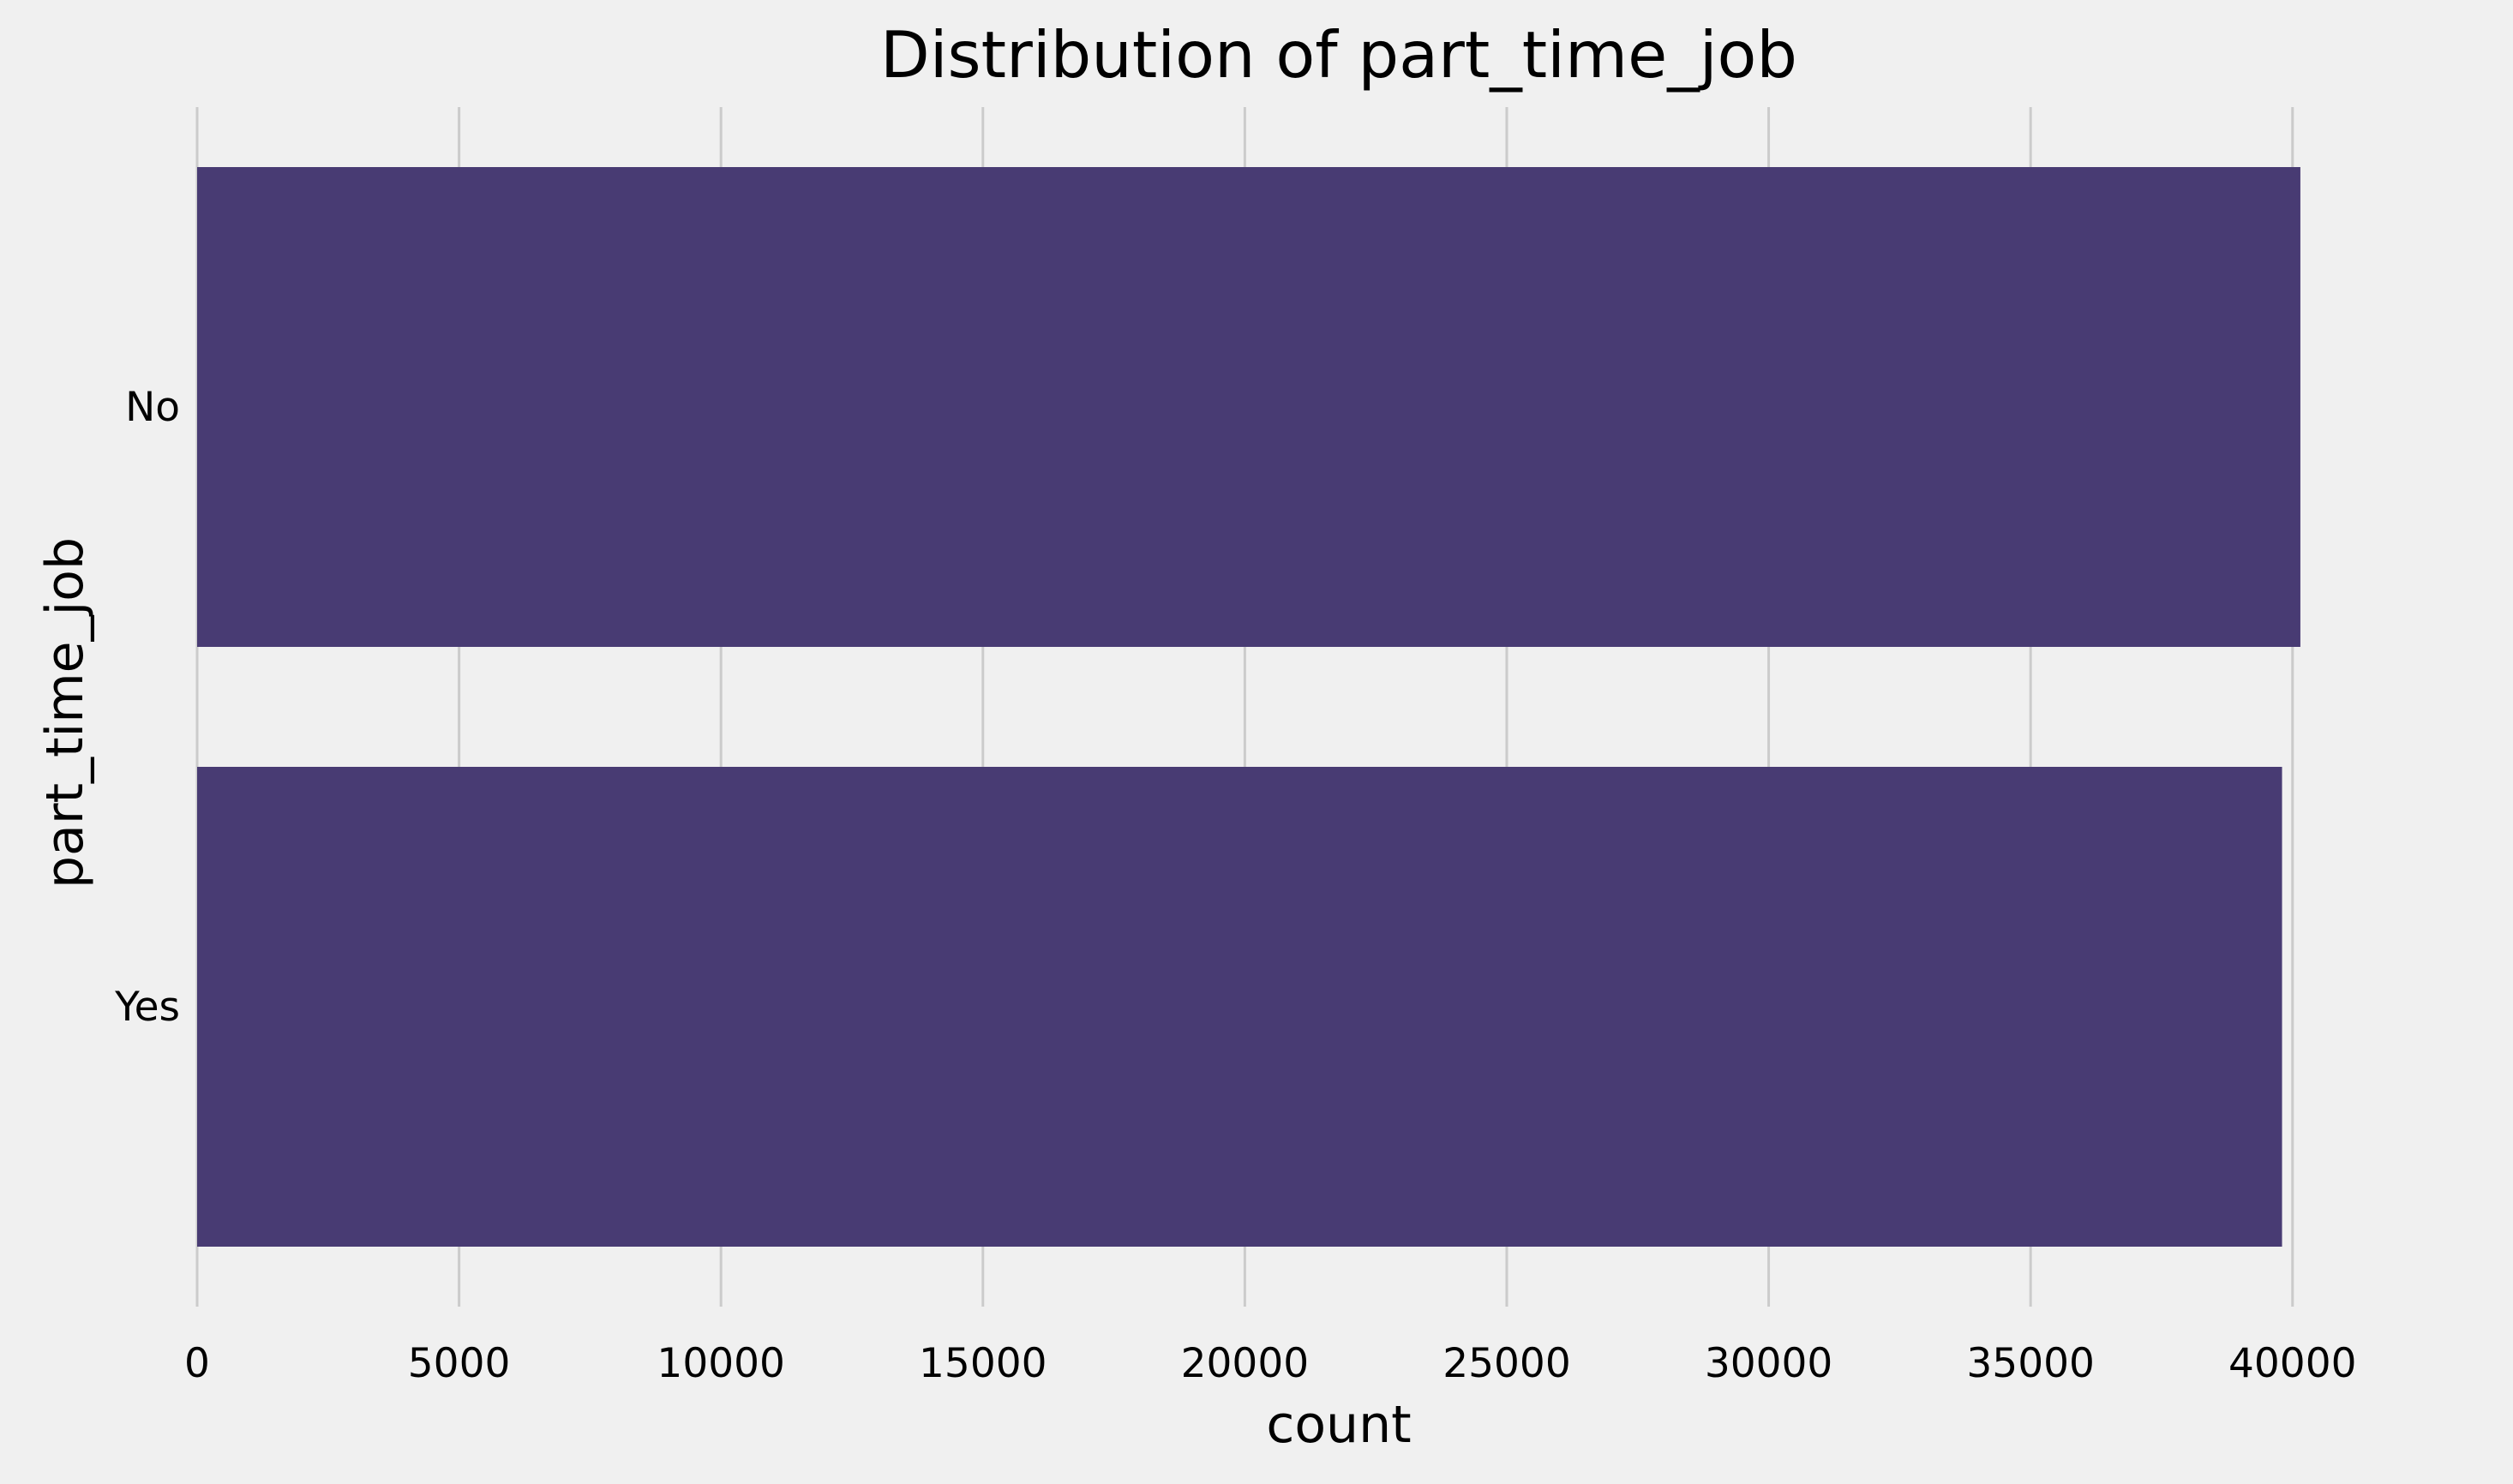  Describe the element at coordinates (459, 1363) in the screenshot. I see `x-tick-label: 5000` at that location.